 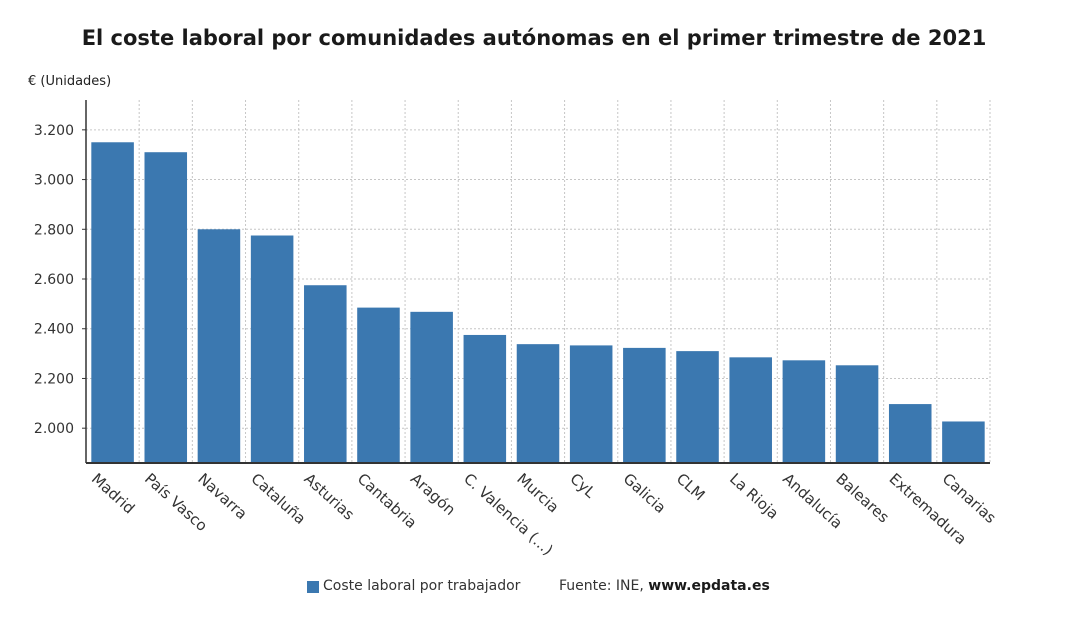 I want to click on bar-cyl, so click(x=591, y=404).